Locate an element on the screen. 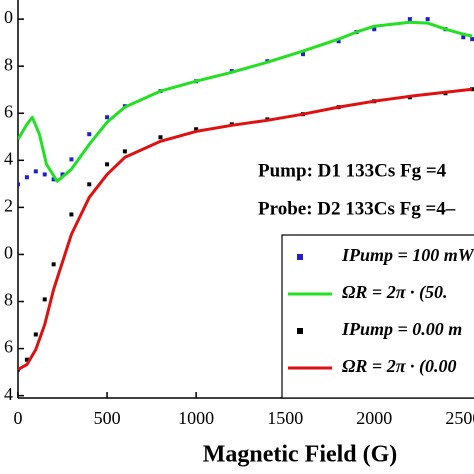  legend-label: IPump = 100 mW is located at coordinates (407, 255).